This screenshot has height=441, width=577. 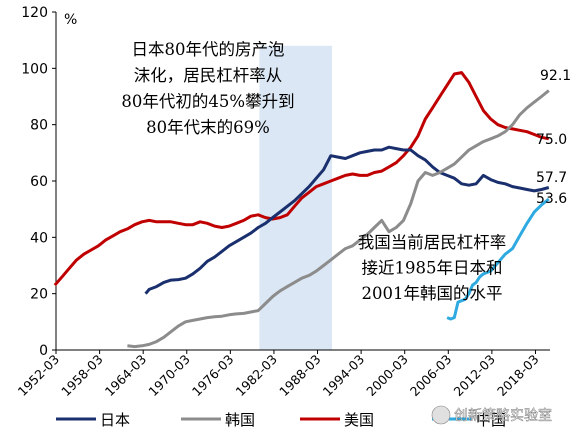 I want to click on y-unit-label: %, so click(x=70, y=20).